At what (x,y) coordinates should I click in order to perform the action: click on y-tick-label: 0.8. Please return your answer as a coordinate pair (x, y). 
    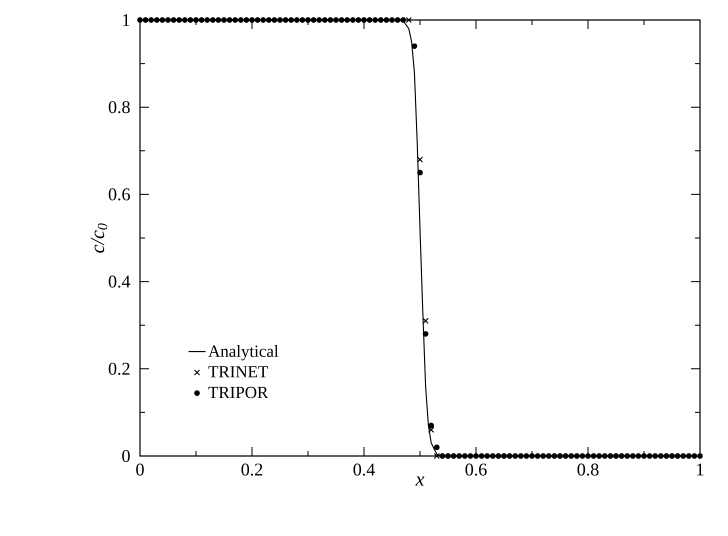
    Looking at the image, I should click on (119, 107).